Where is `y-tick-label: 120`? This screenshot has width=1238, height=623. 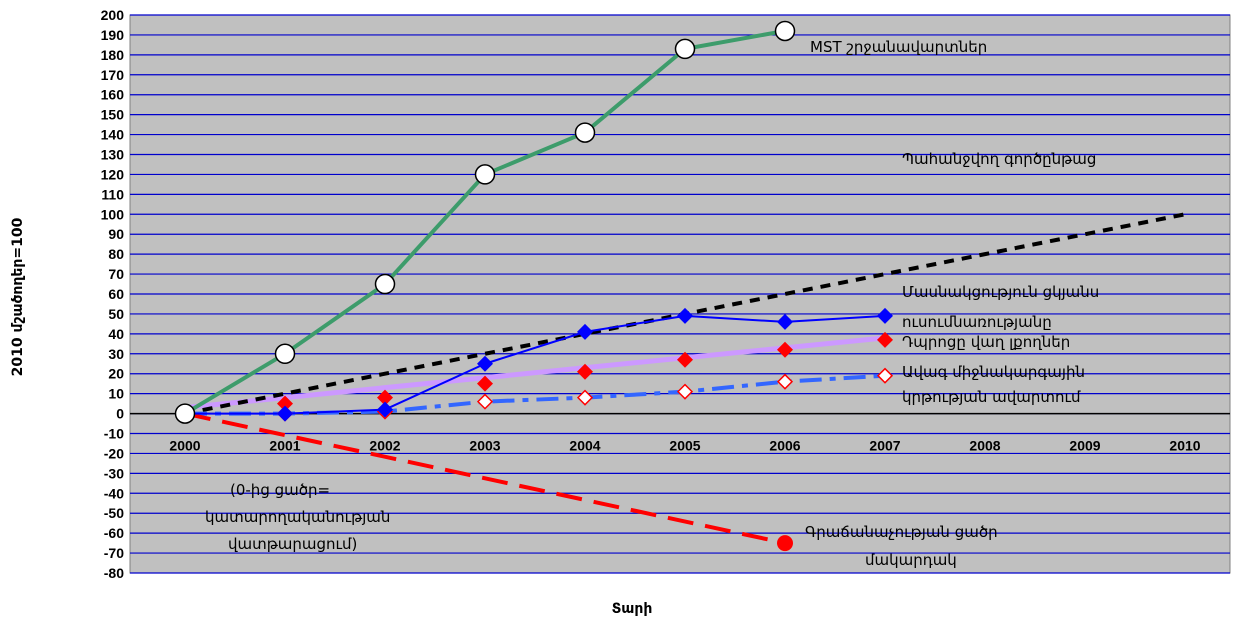 y-tick-label: 120 is located at coordinates (113, 174).